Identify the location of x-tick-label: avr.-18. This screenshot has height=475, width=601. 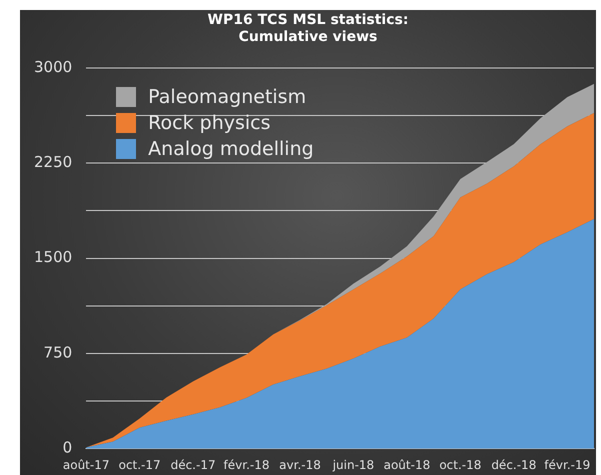
(300, 465).